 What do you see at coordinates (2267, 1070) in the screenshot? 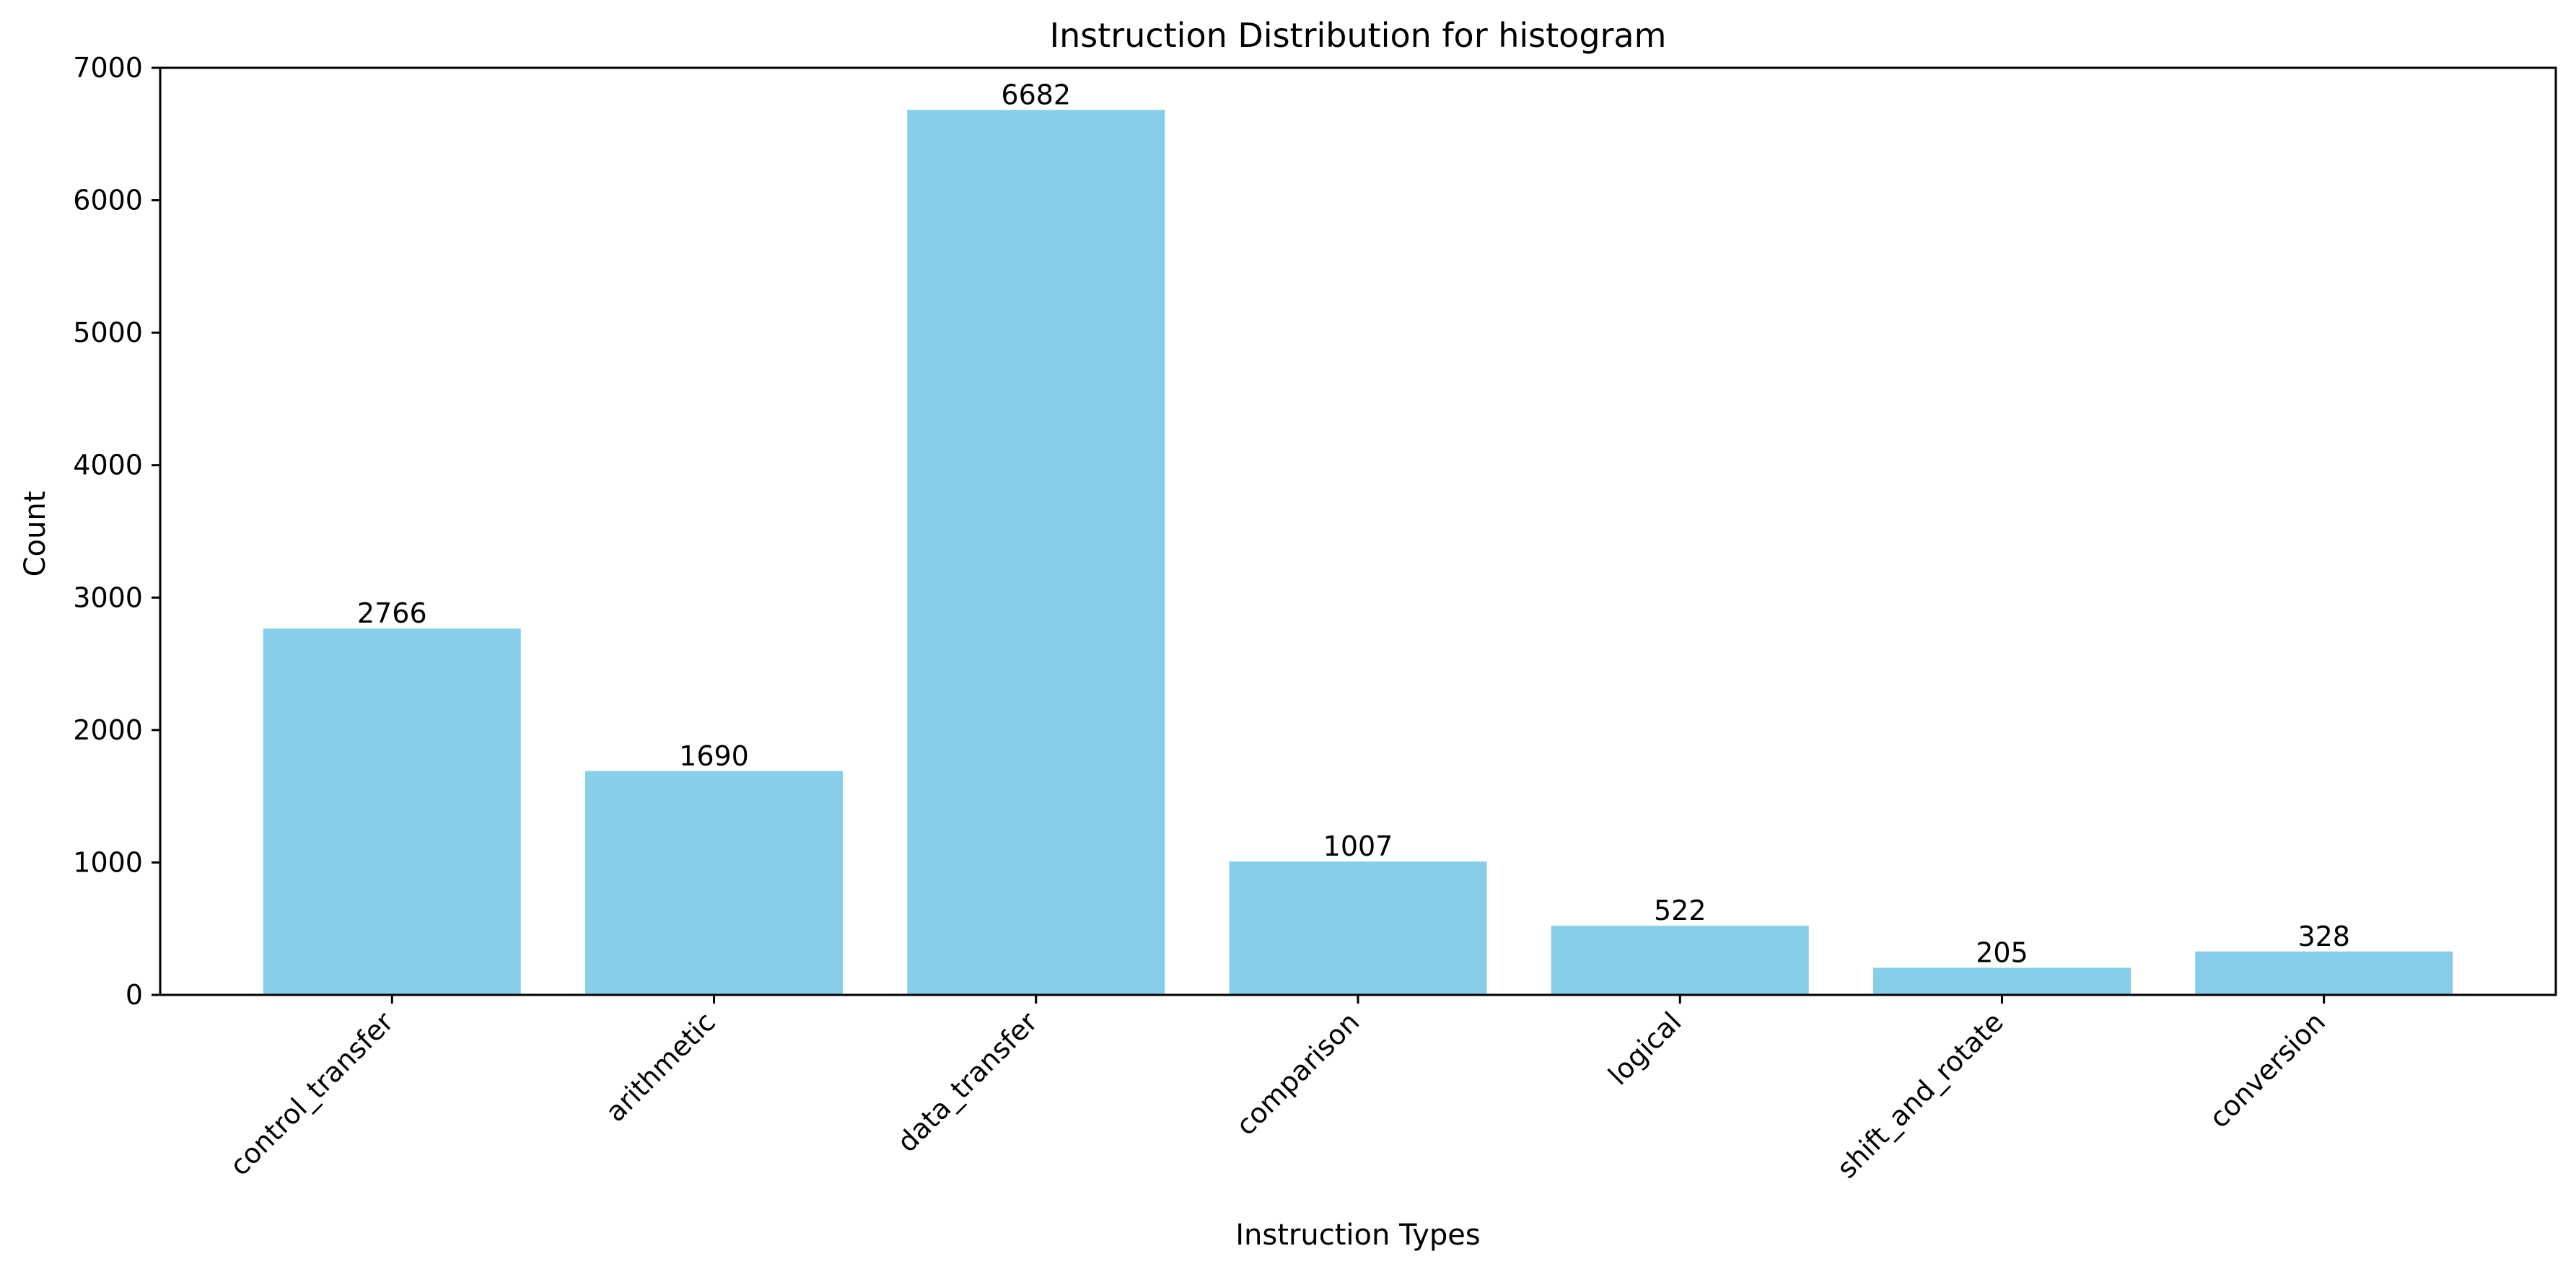
I see `x-tick-label-conversion: conversion` at bounding box center [2267, 1070].